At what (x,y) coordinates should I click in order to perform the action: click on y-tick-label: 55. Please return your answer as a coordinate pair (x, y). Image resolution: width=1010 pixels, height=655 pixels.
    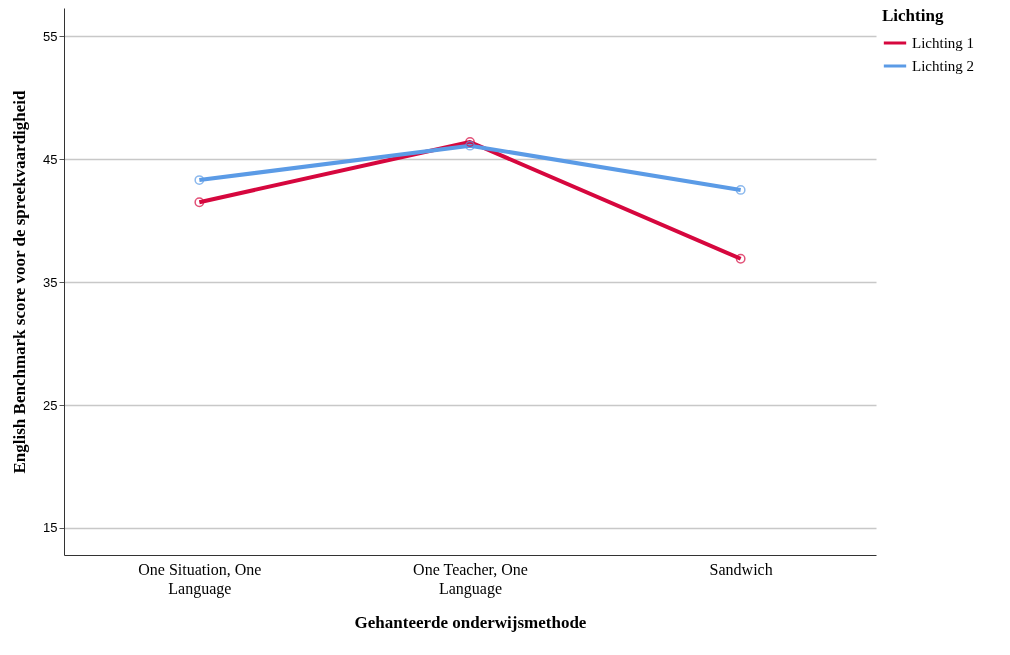
    Looking at the image, I should click on (50, 36).